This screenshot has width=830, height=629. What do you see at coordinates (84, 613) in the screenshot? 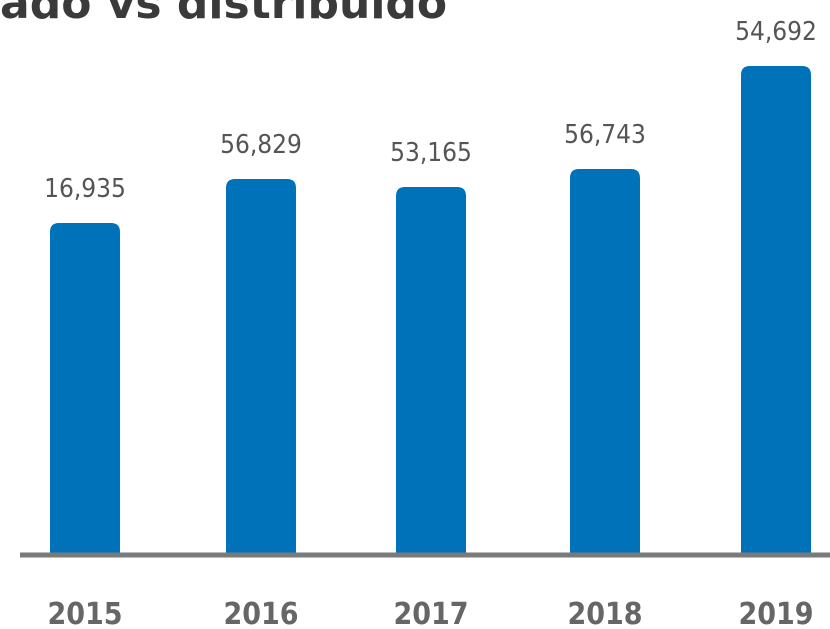
I see `x-tick-label-2015: 2015` at bounding box center [84, 613].